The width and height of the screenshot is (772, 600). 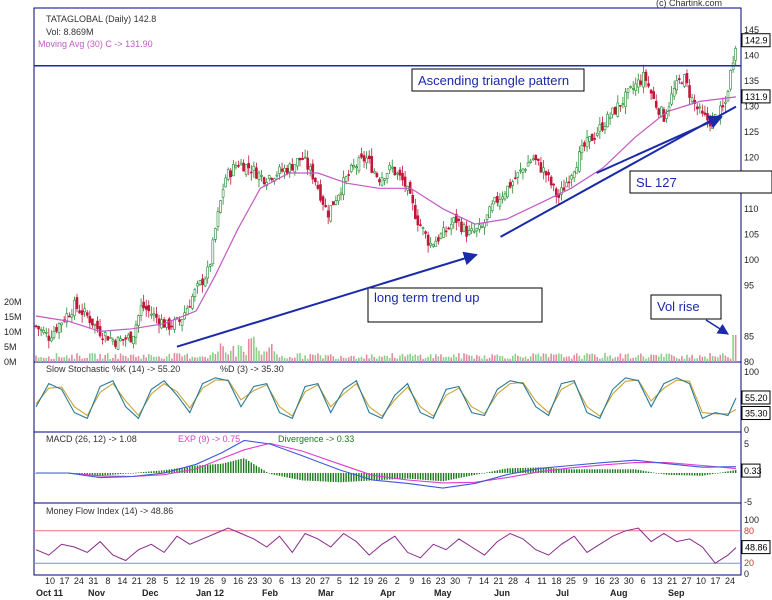 I want to click on price-tick-label: 125, so click(x=751, y=132).